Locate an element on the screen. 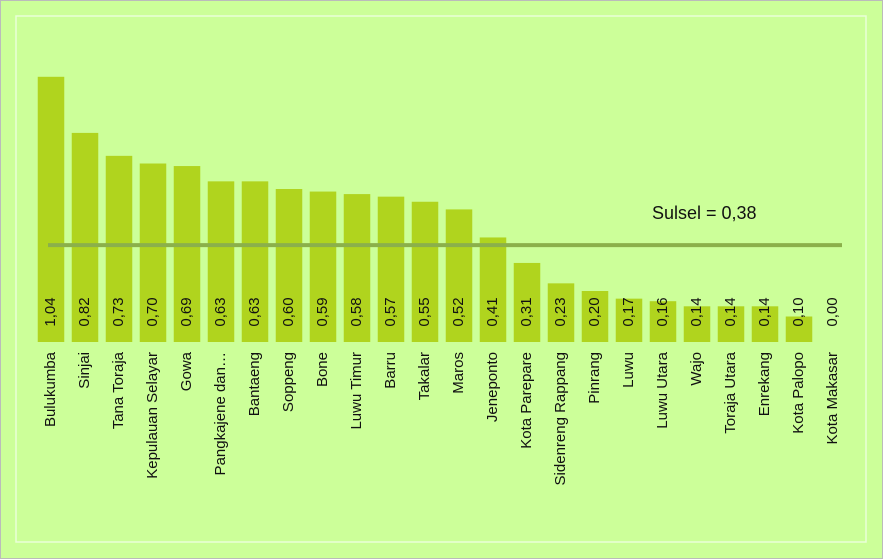 Image resolution: width=883 pixels, height=559 pixels. reference-label: Sulsel = 0,38 is located at coordinates (704, 213).